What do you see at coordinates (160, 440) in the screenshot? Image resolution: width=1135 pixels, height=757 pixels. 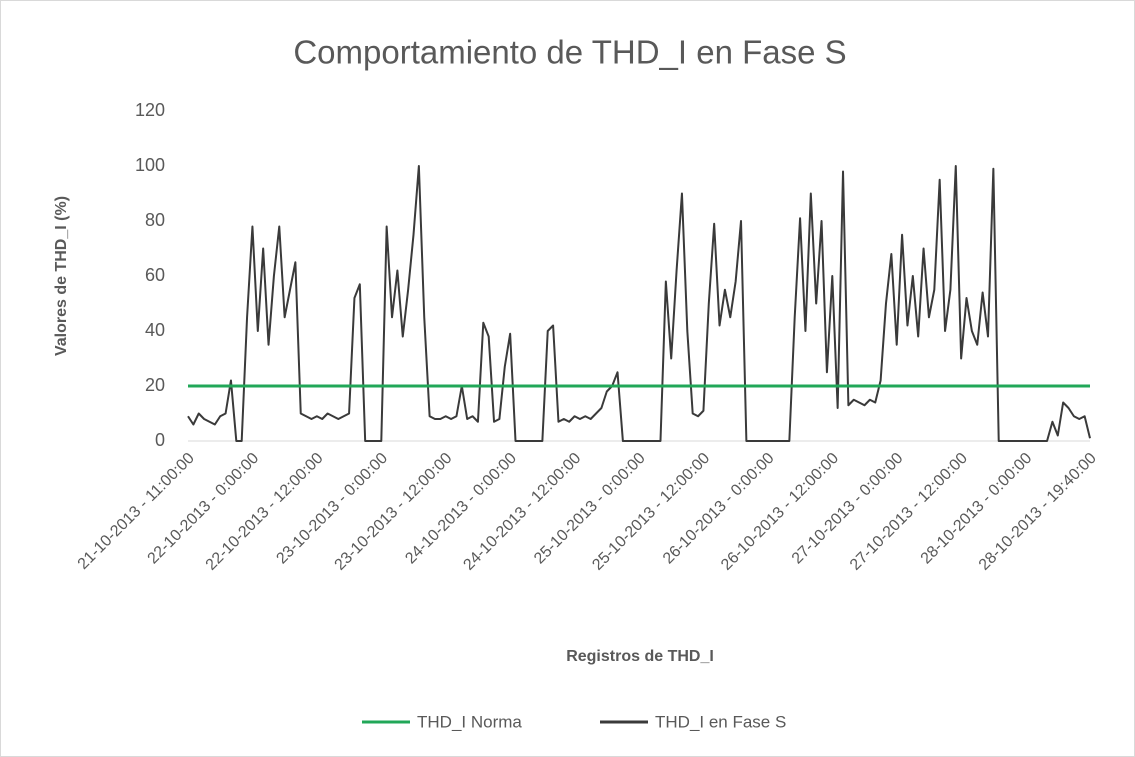 I see `y-tick-label: 0` at bounding box center [160, 440].